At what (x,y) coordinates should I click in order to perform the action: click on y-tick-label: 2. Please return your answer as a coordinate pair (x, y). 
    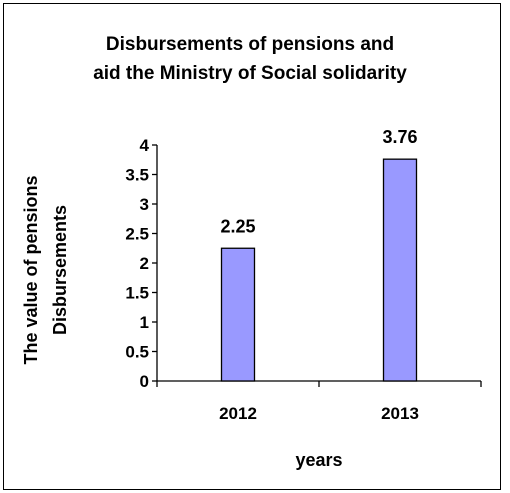
    Looking at the image, I should click on (144, 263).